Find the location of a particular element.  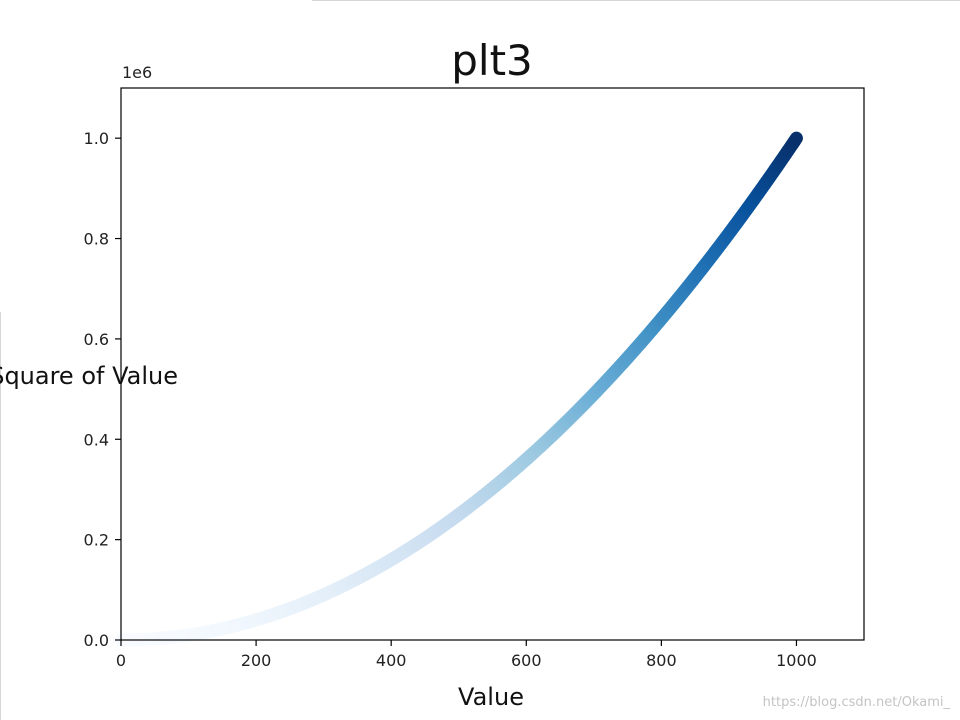

y-offset-label: 1e6 is located at coordinates (137, 72).